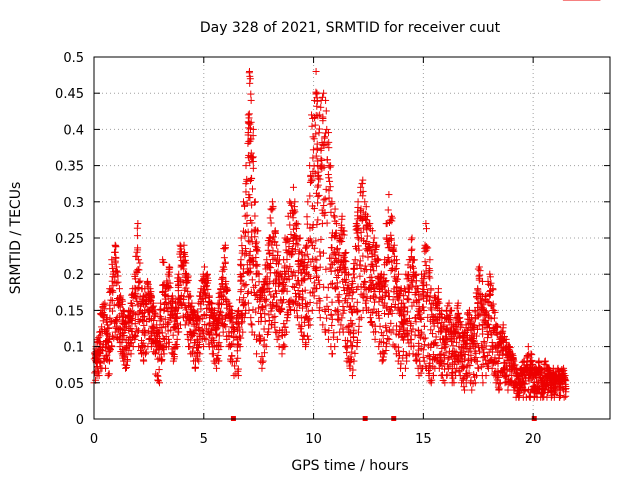 The width and height of the screenshot is (640, 480). I want to click on x-tick-label: 0, so click(94, 439).